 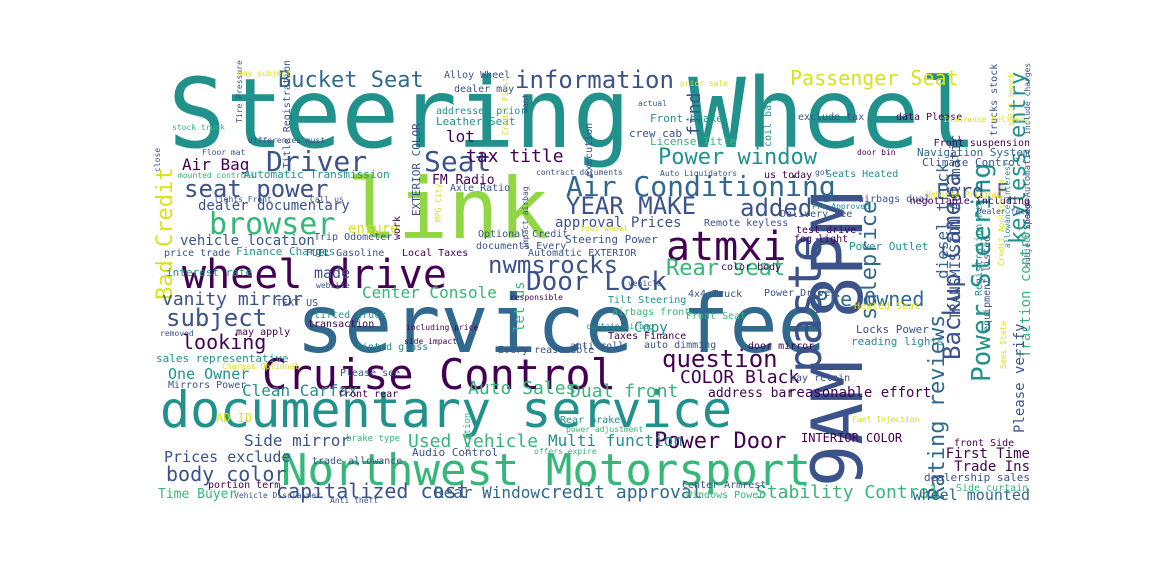 I want to click on word-paste: paste, so click(x=805, y=304).